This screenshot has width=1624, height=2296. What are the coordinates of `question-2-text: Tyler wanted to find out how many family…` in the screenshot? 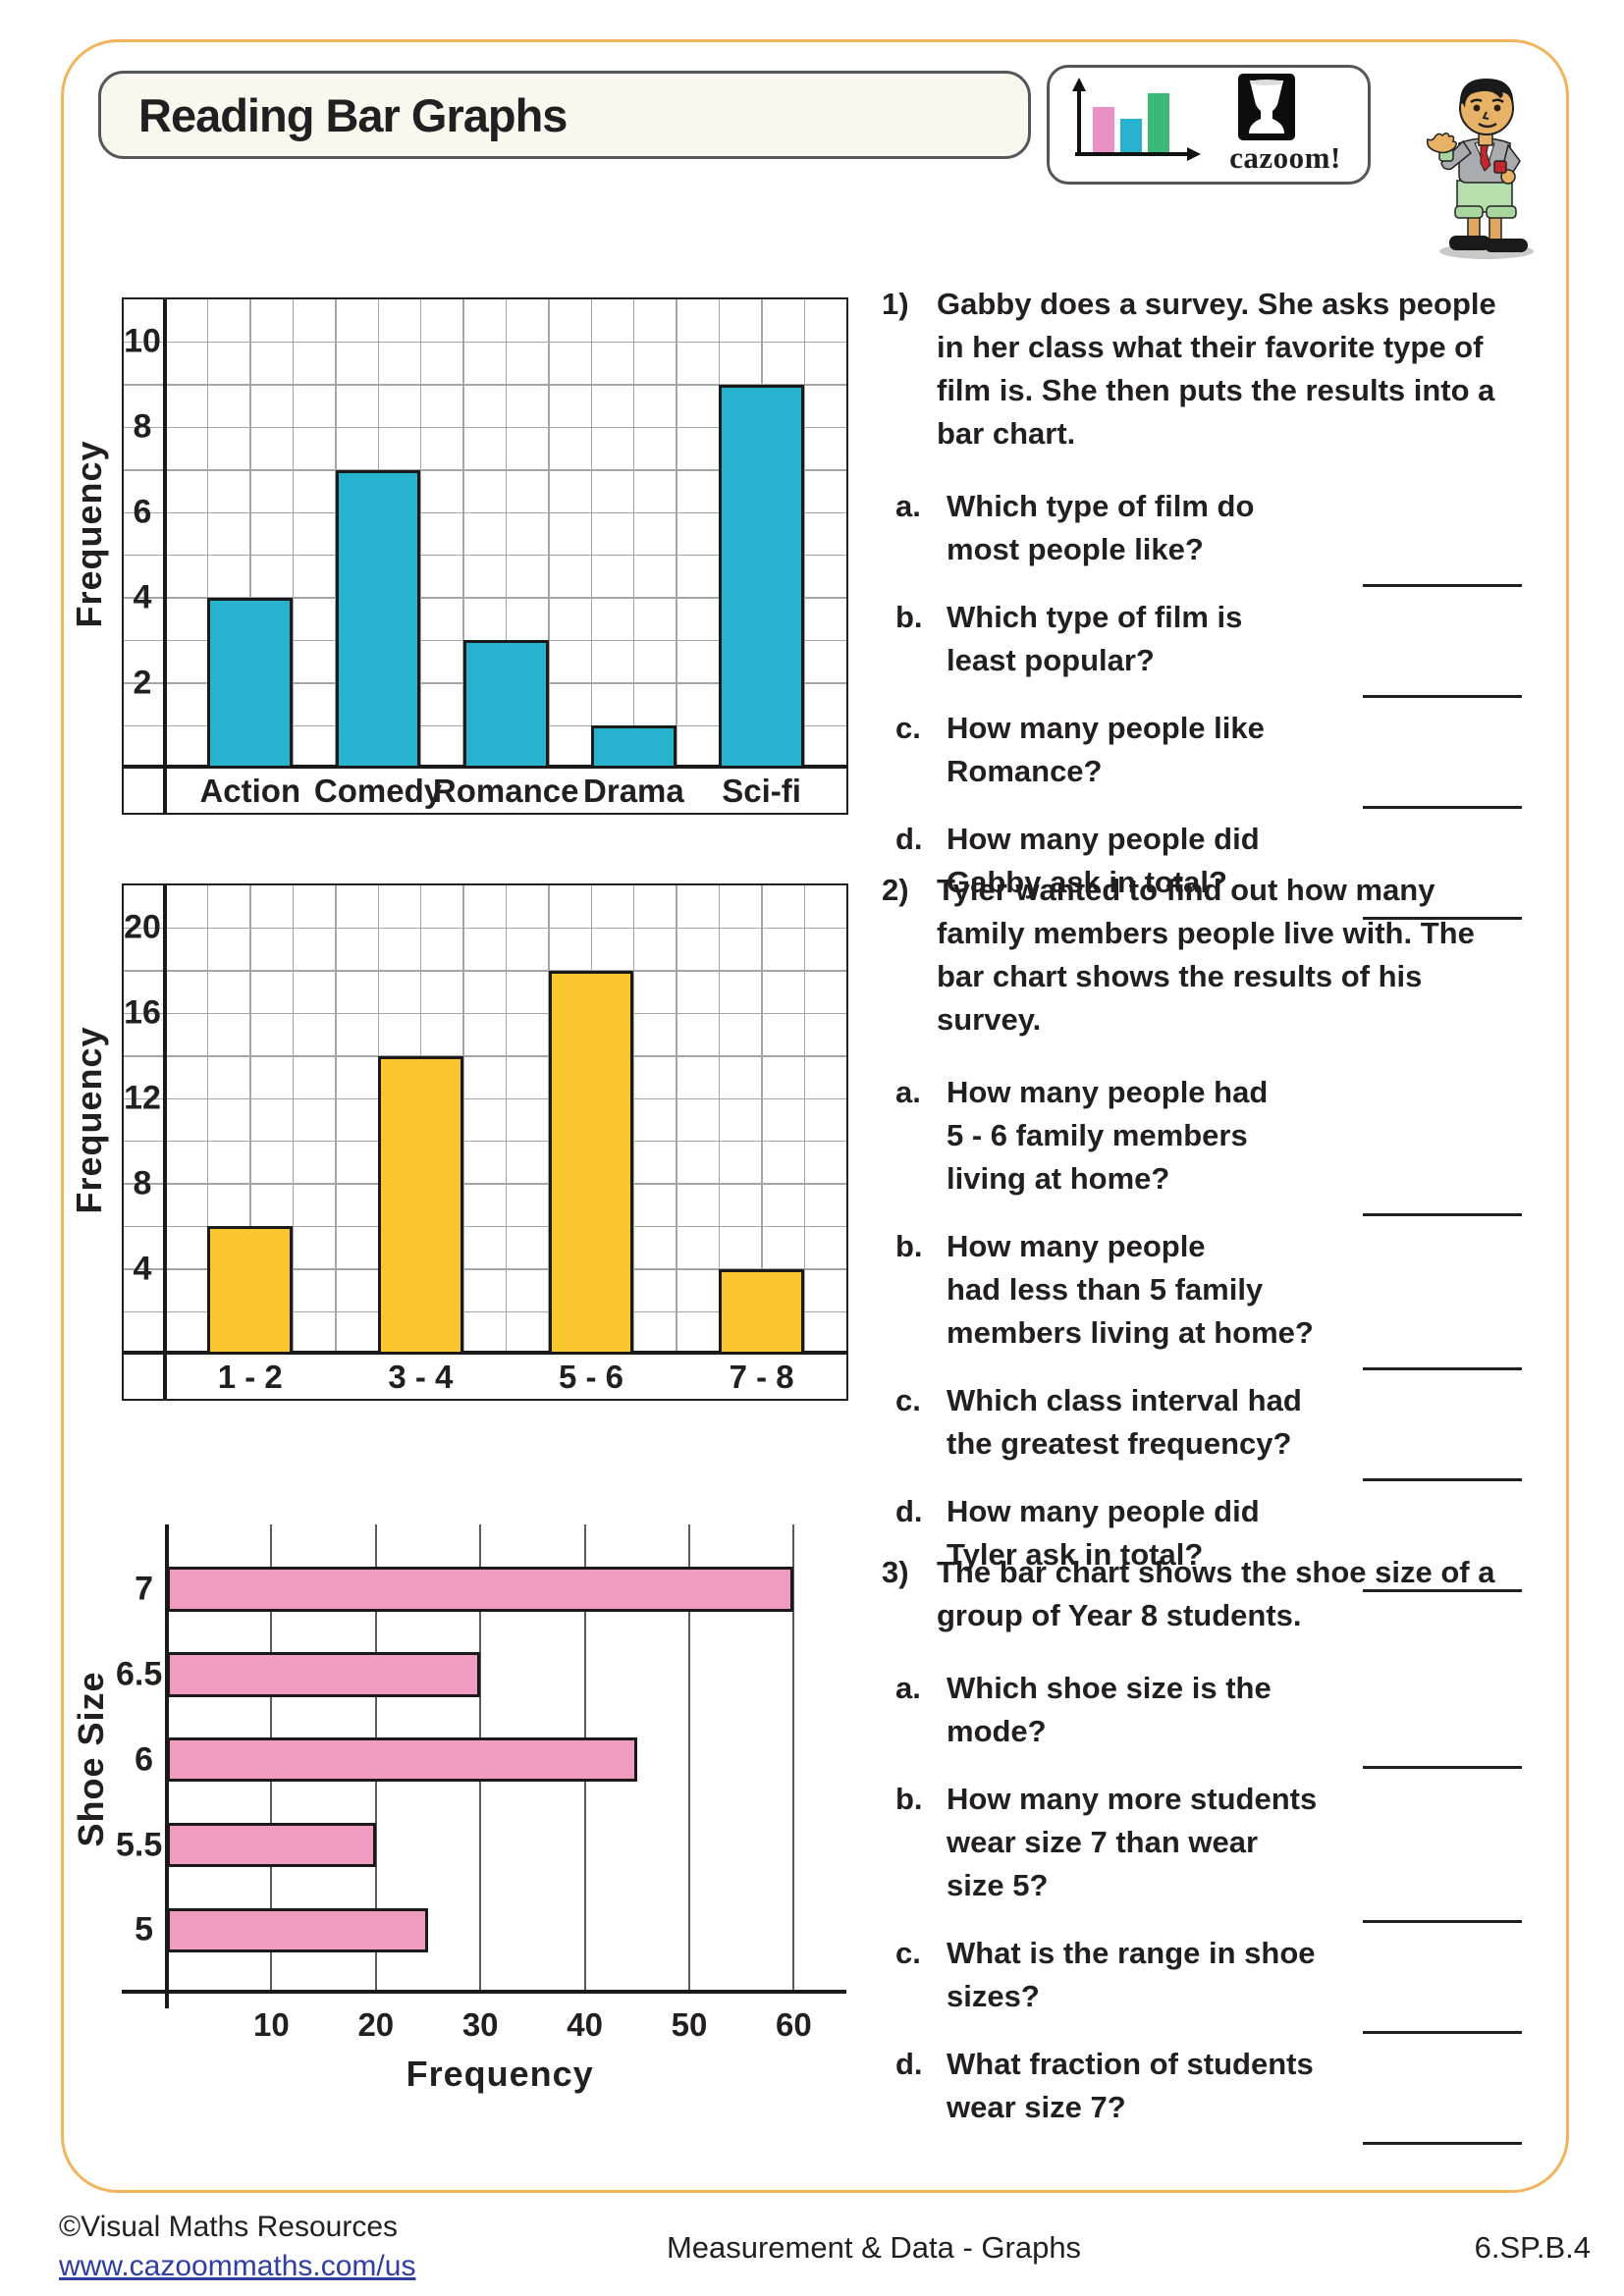 It's located at (1206, 955).